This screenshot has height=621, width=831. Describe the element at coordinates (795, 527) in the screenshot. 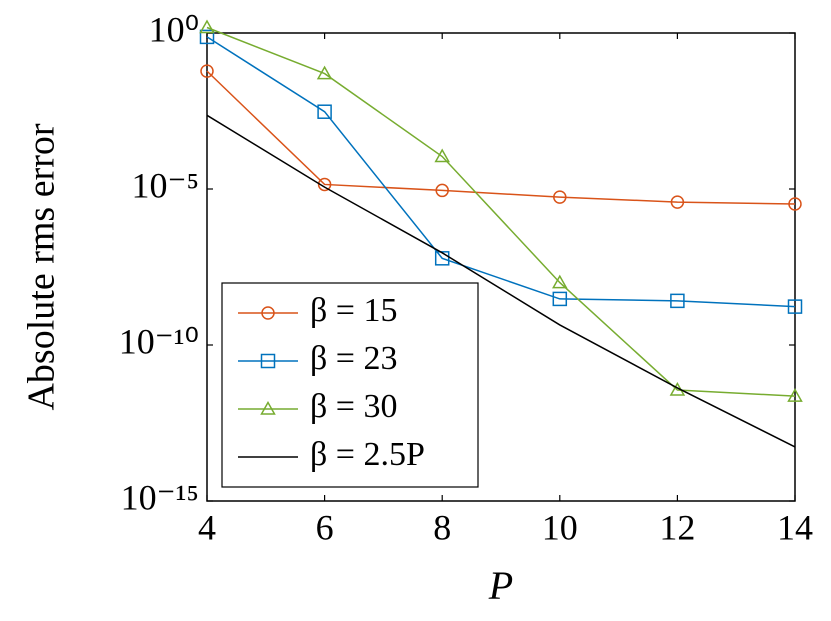

I see `x-tick-label: 14` at that location.